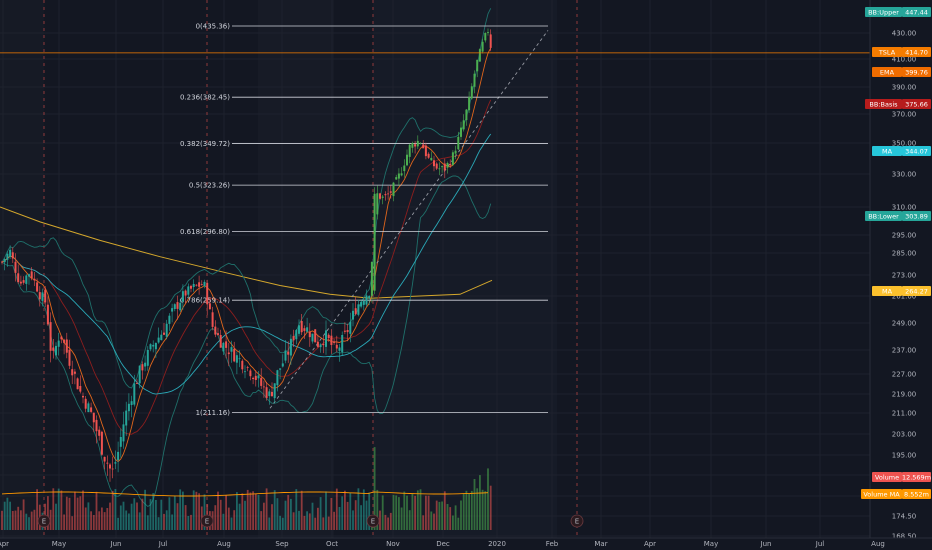 Image resolution: width=932 pixels, height=550 pixels. I want to click on price-tag-value: 414.70, so click(916, 52).